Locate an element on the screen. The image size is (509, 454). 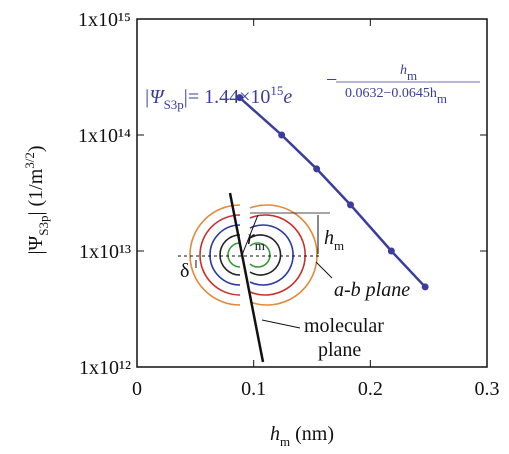
x-axis-label-part: (nm) is located at coordinates (312, 434).